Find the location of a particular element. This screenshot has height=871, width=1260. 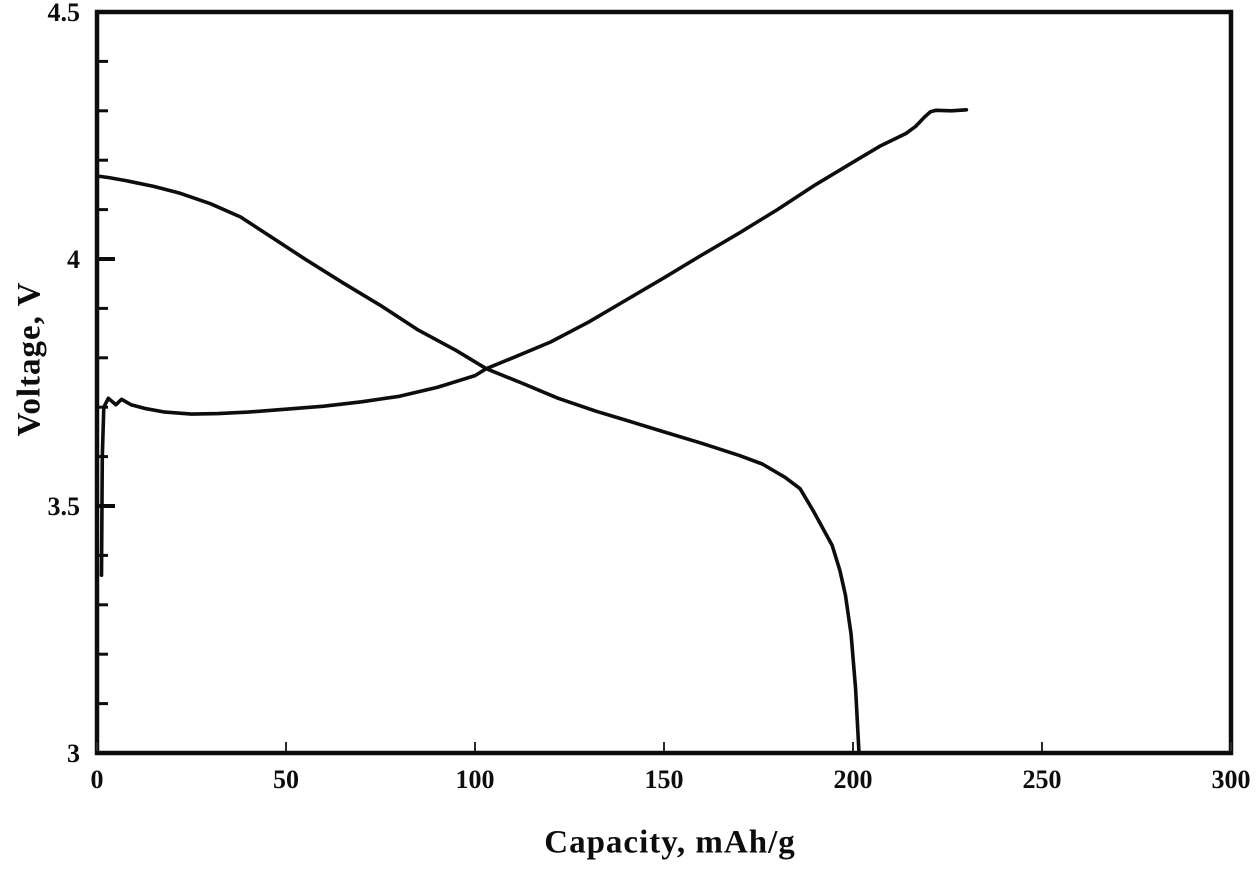

x-tick-label: 0 is located at coordinates (97, 779).